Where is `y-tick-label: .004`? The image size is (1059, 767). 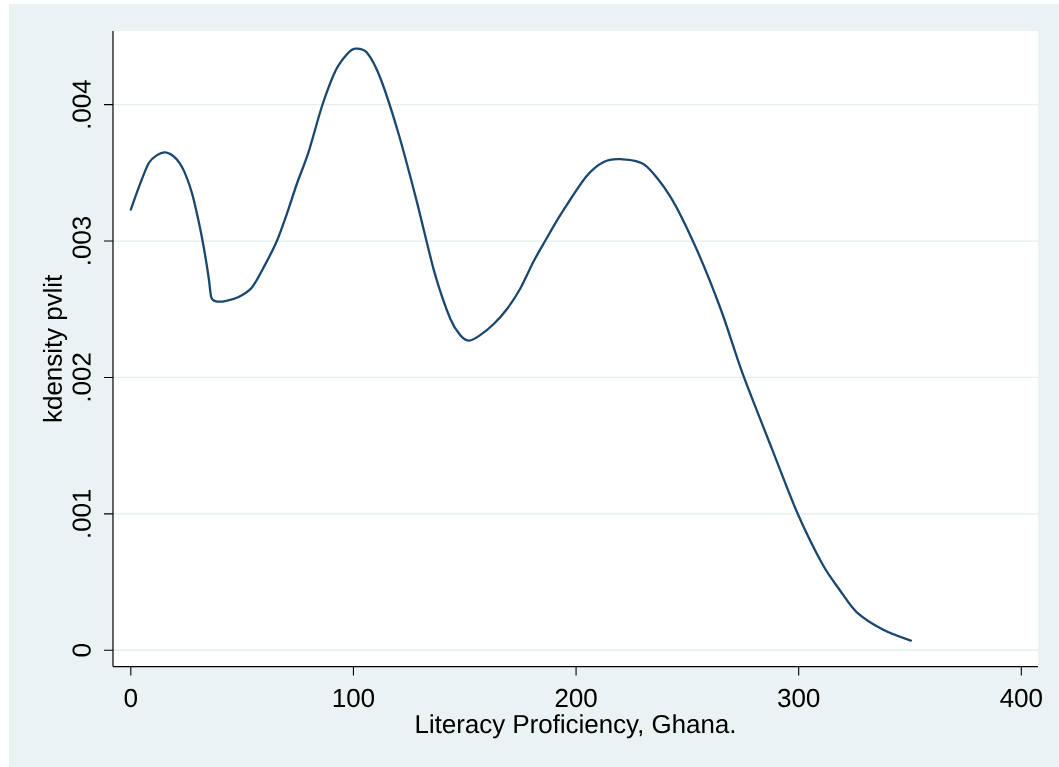
y-tick-label: .004 is located at coordinates (81, 104).